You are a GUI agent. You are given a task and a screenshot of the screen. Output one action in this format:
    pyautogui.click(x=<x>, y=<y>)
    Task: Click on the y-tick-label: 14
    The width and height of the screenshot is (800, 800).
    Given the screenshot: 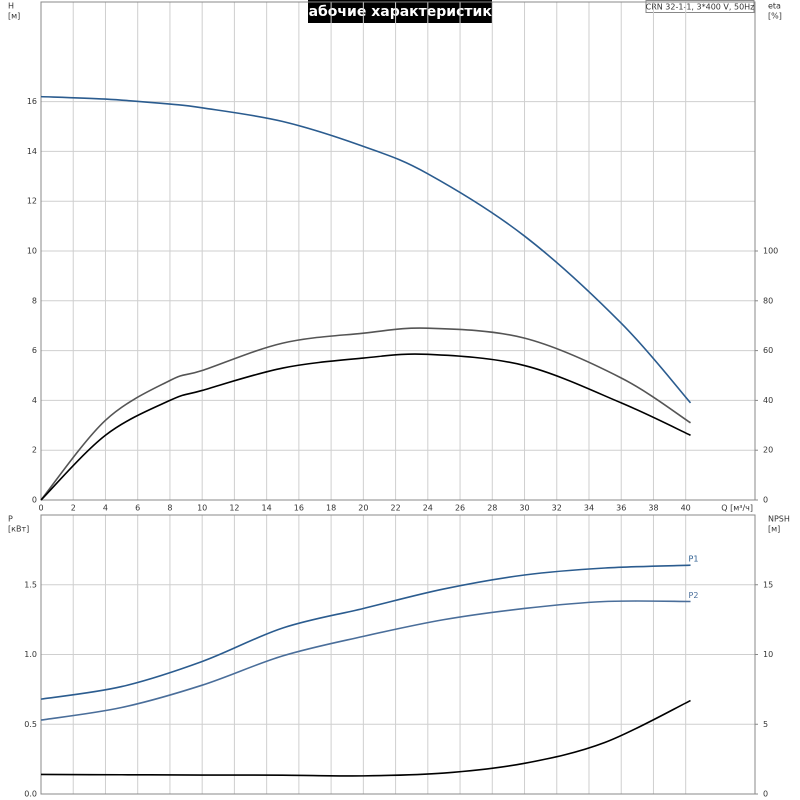 What is the action you would take?
    pyautogui.click(x=32, y=151)
    